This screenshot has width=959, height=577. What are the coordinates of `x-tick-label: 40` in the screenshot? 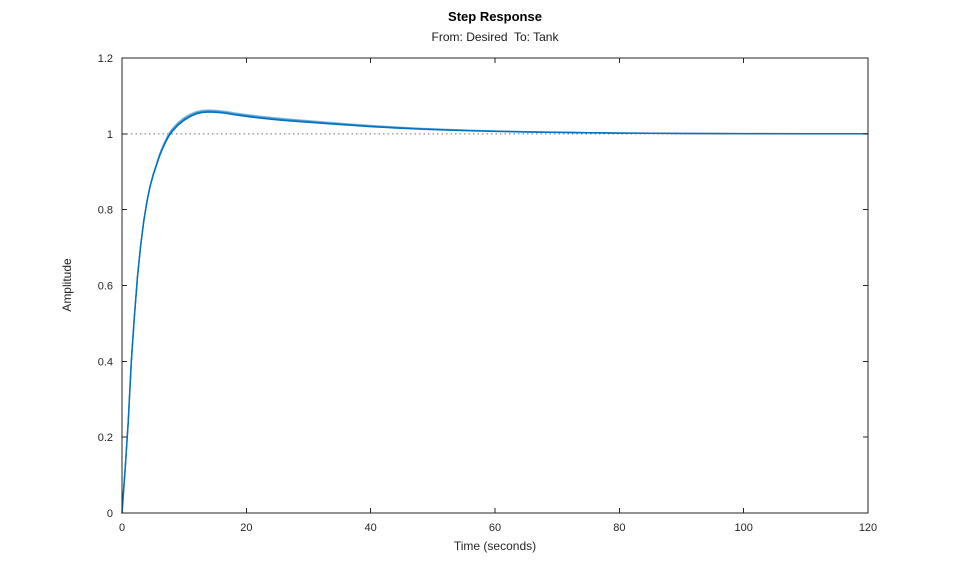 It's located at (371, 528).